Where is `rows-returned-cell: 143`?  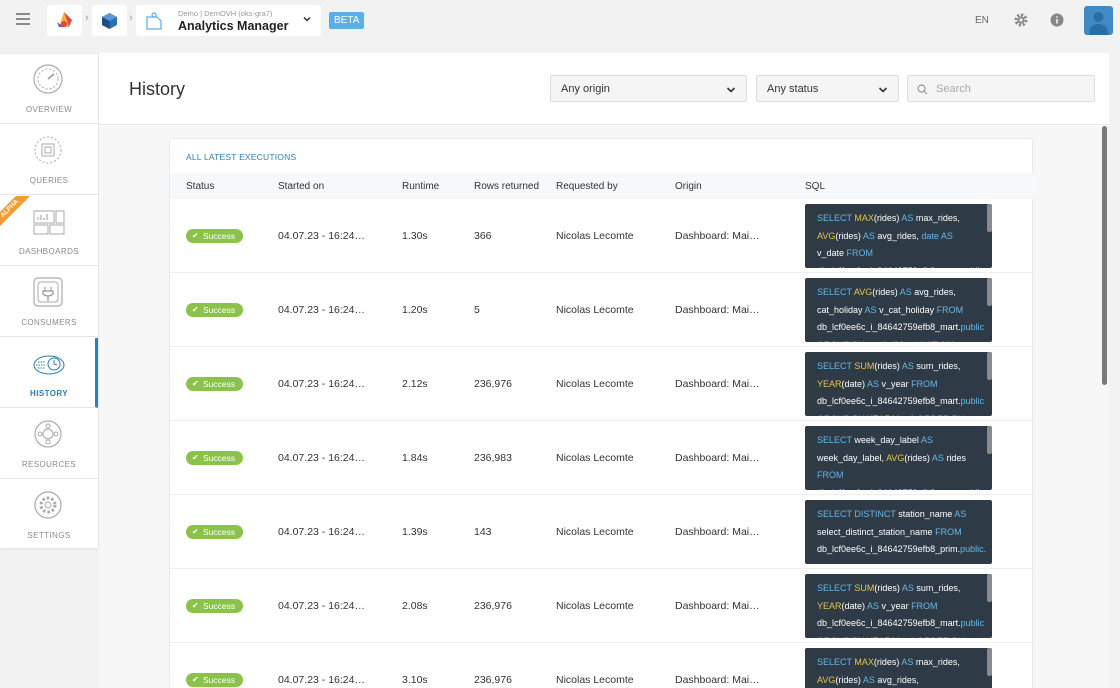 rows-returned-cell: 143 is located at coordinates (483, 532).